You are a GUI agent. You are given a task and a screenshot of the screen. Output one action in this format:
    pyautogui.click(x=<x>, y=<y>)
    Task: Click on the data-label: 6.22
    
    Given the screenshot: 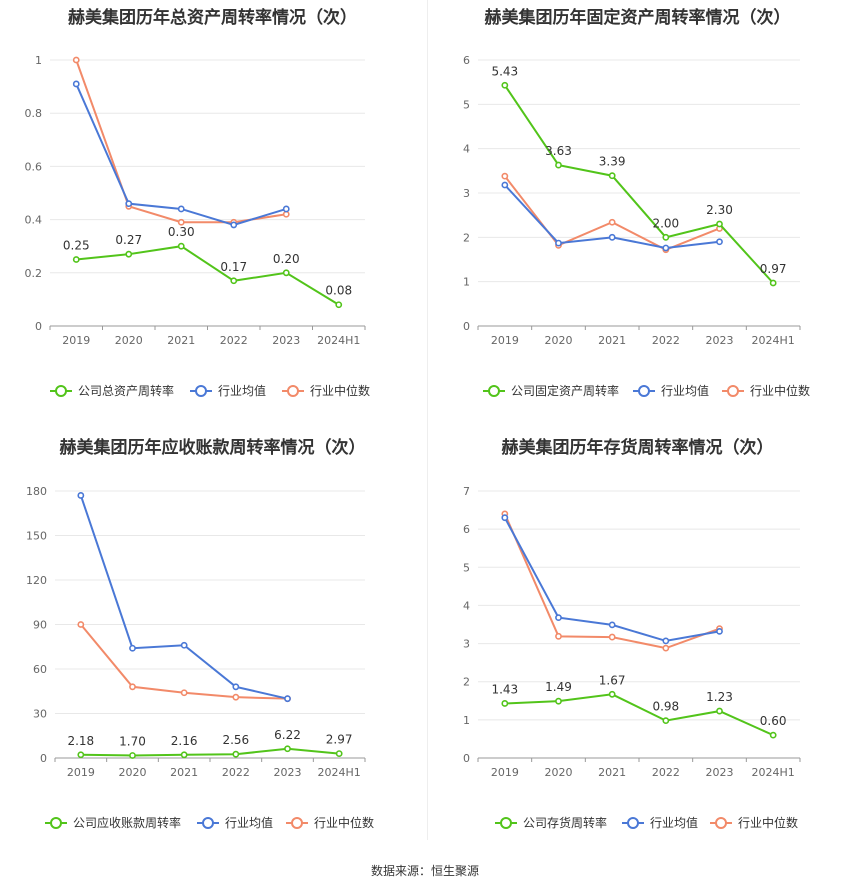 What is the action you would take?
    pyautogui.click(x=287, y=735)
    